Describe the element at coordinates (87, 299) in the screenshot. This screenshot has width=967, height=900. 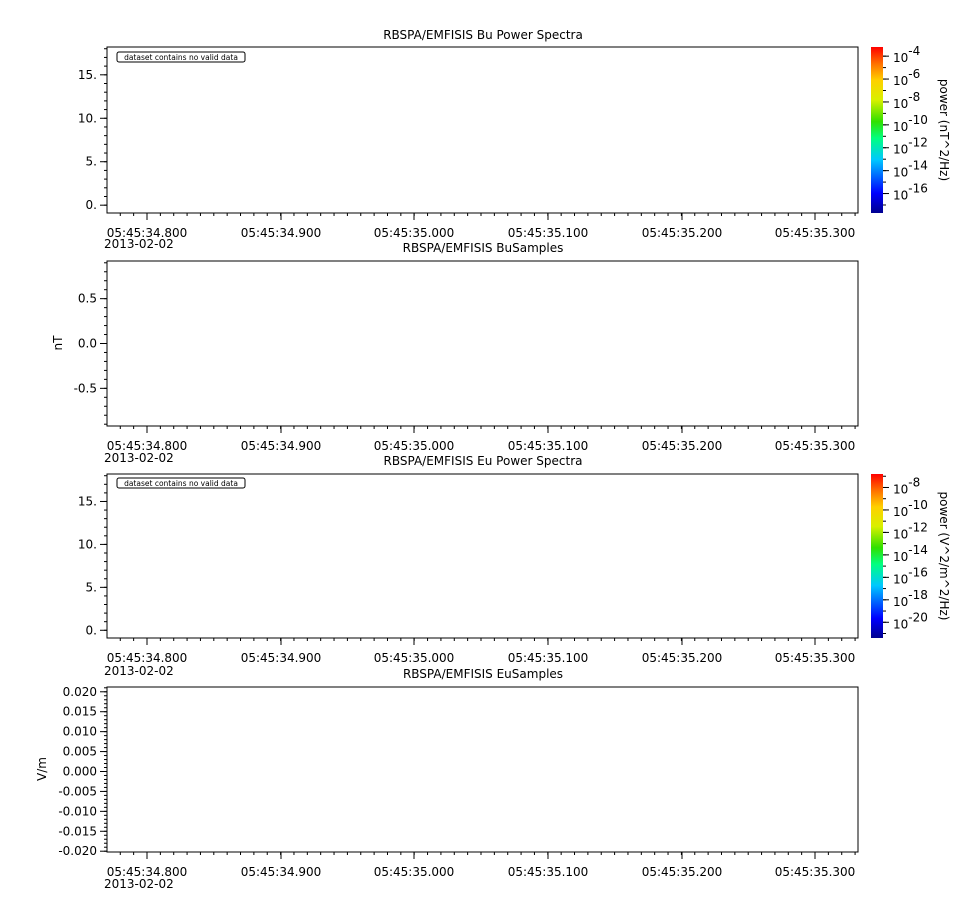
I see `y-tick-label: 0.5` at that location.